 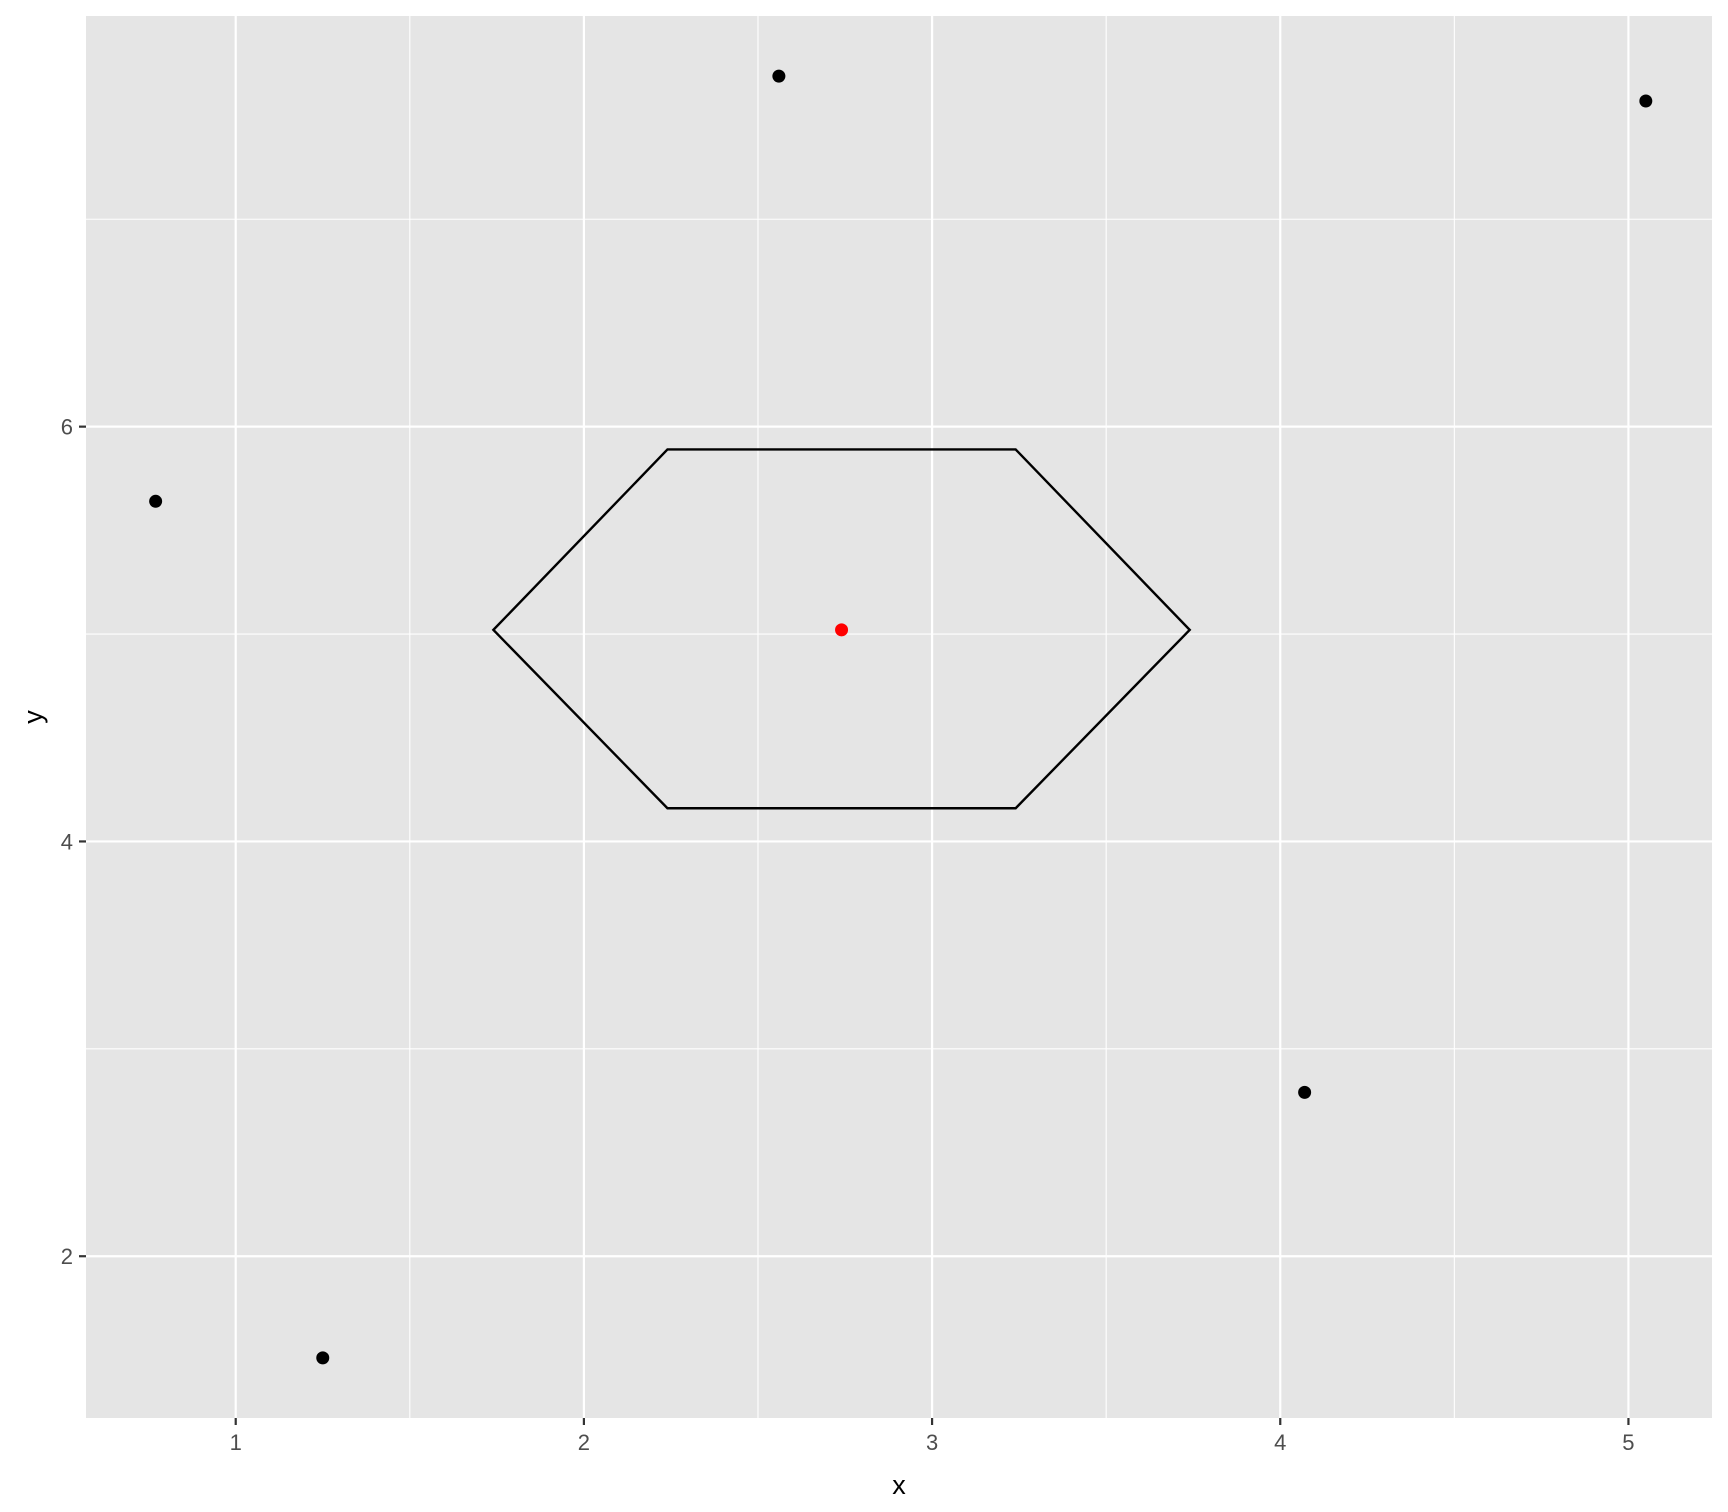 I want to click on x-axis-title: x, so click(x=899, y=1485).